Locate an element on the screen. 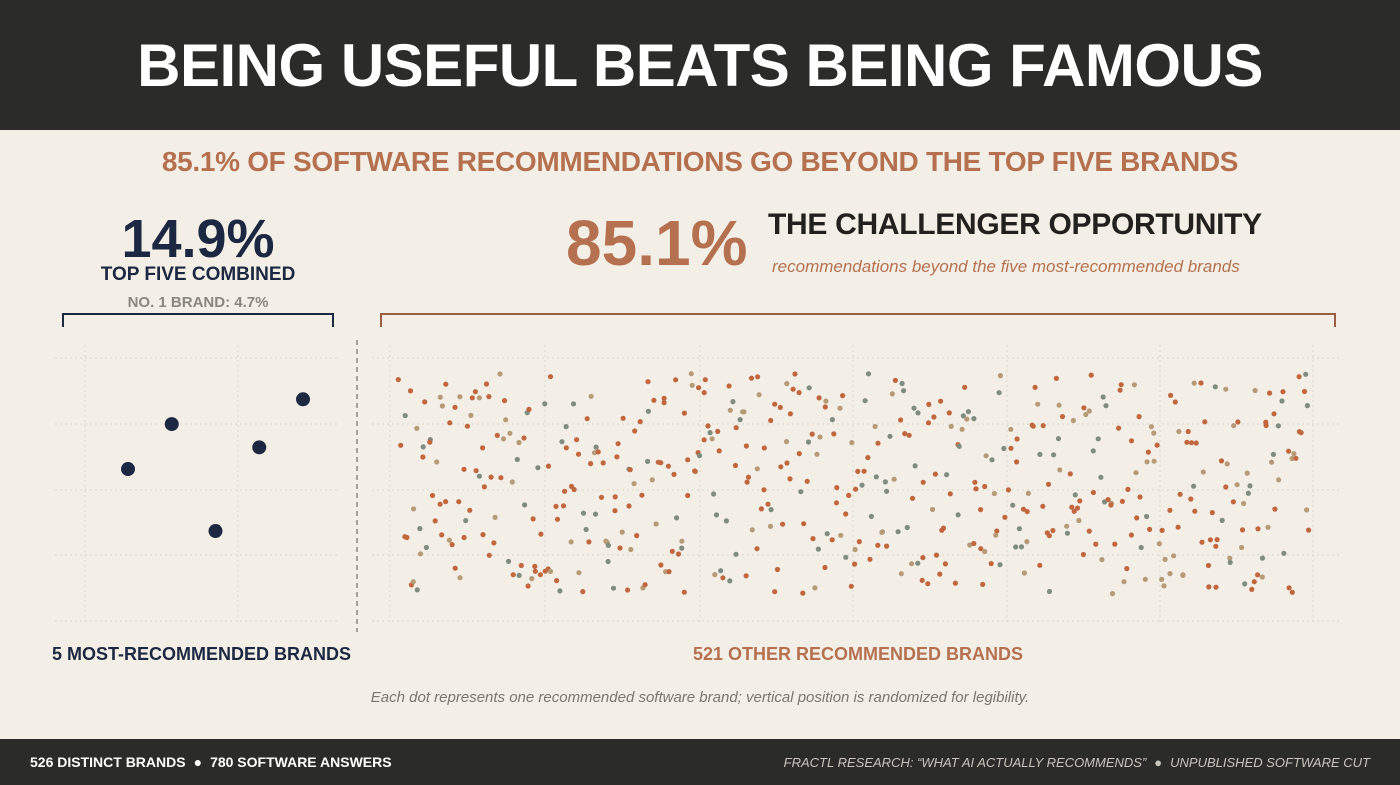  footer-brand-count: 526 DISTINCT BRANDS is located at coordinates (108, 762).